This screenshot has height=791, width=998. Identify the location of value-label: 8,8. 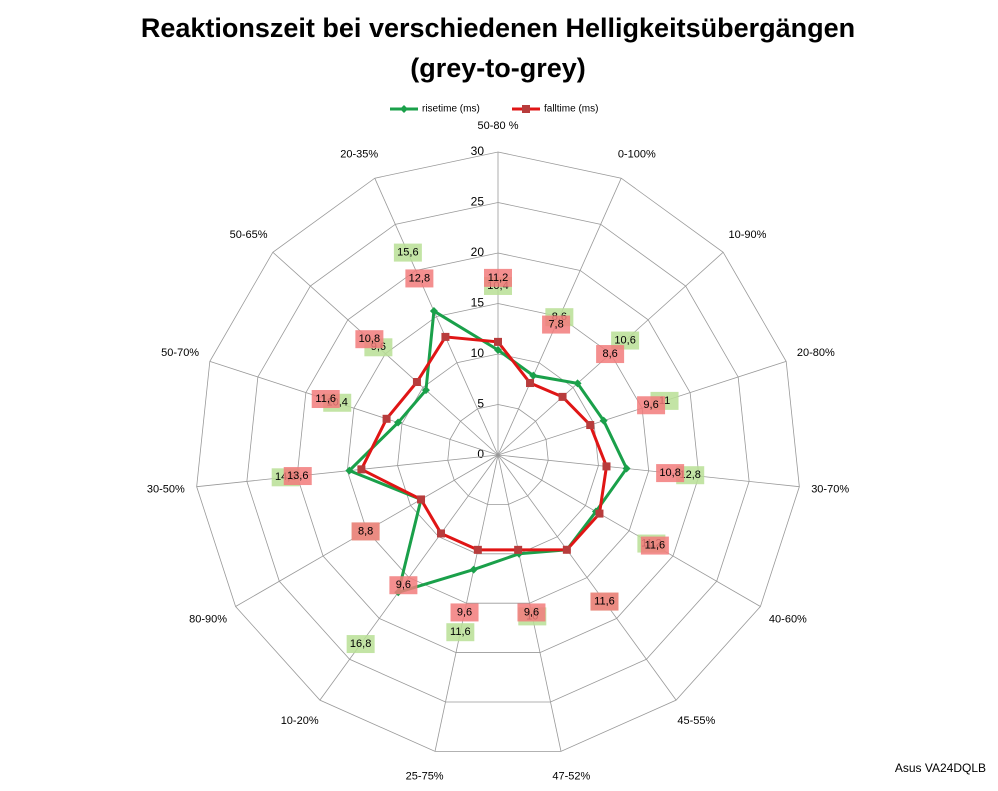
(365, 531).